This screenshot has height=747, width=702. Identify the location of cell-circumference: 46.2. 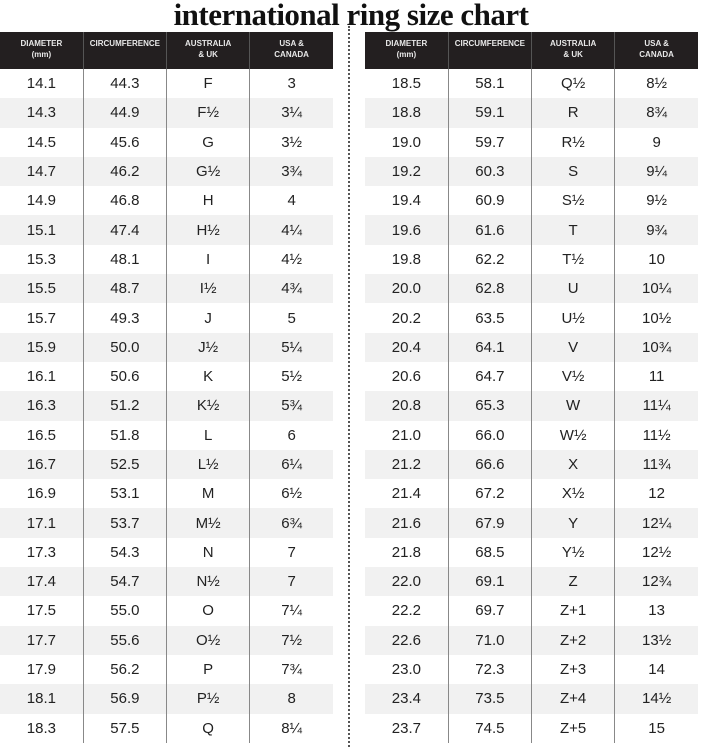
(124, 171).